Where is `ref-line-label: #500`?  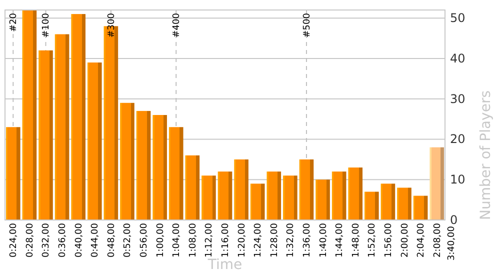
ref-line-label: #500 is located at coordinates (307, 25).